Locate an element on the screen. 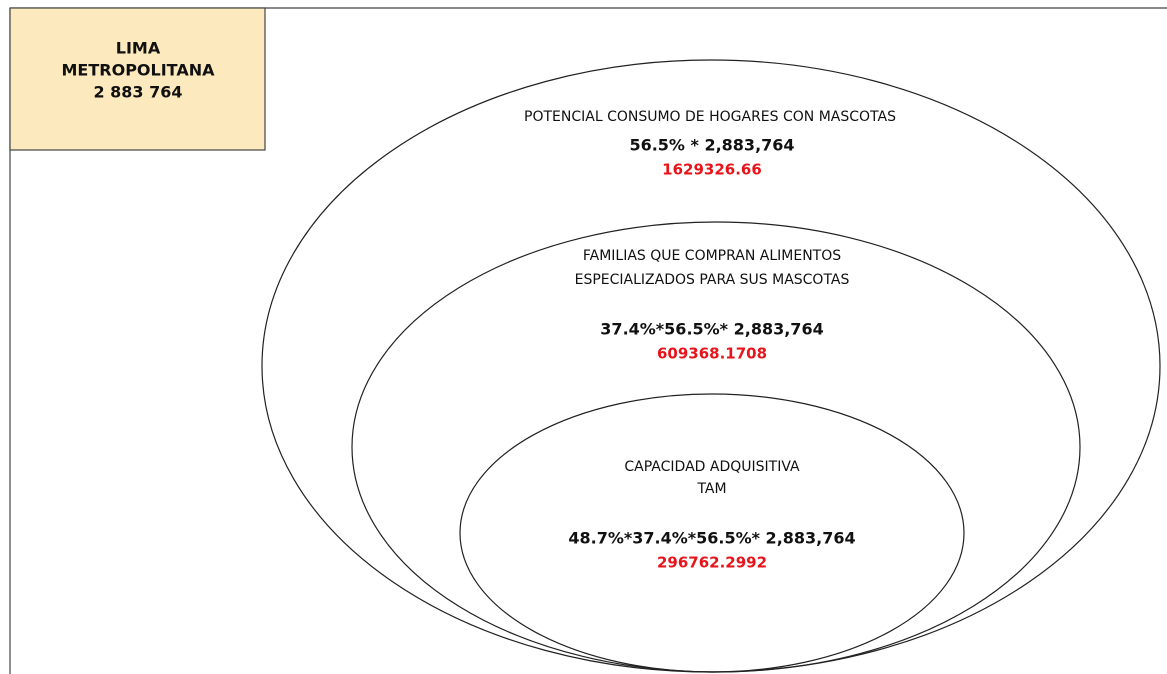  level-label: CAPACIDAD ADQUISITIVA is located at coordinates (712, 467).